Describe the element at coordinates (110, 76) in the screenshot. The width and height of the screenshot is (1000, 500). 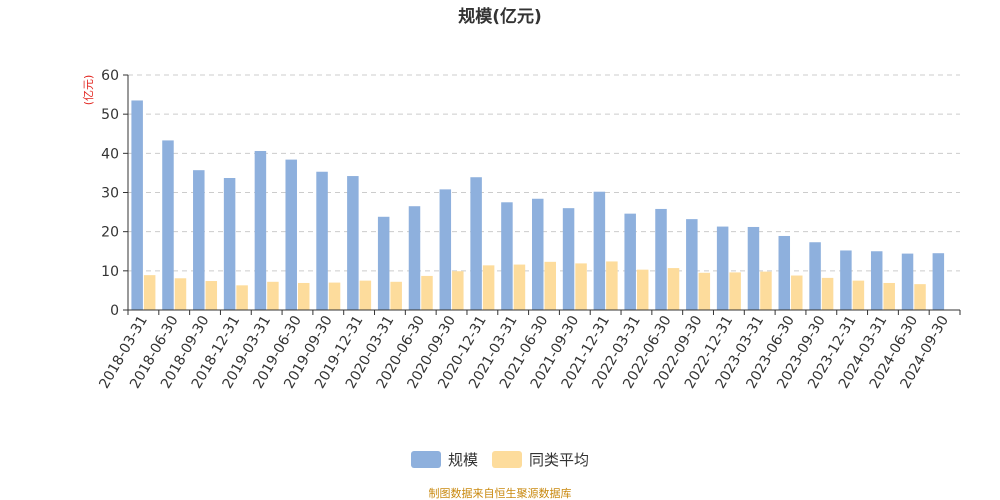
I see `y-tick-label-60: 60` at that location.